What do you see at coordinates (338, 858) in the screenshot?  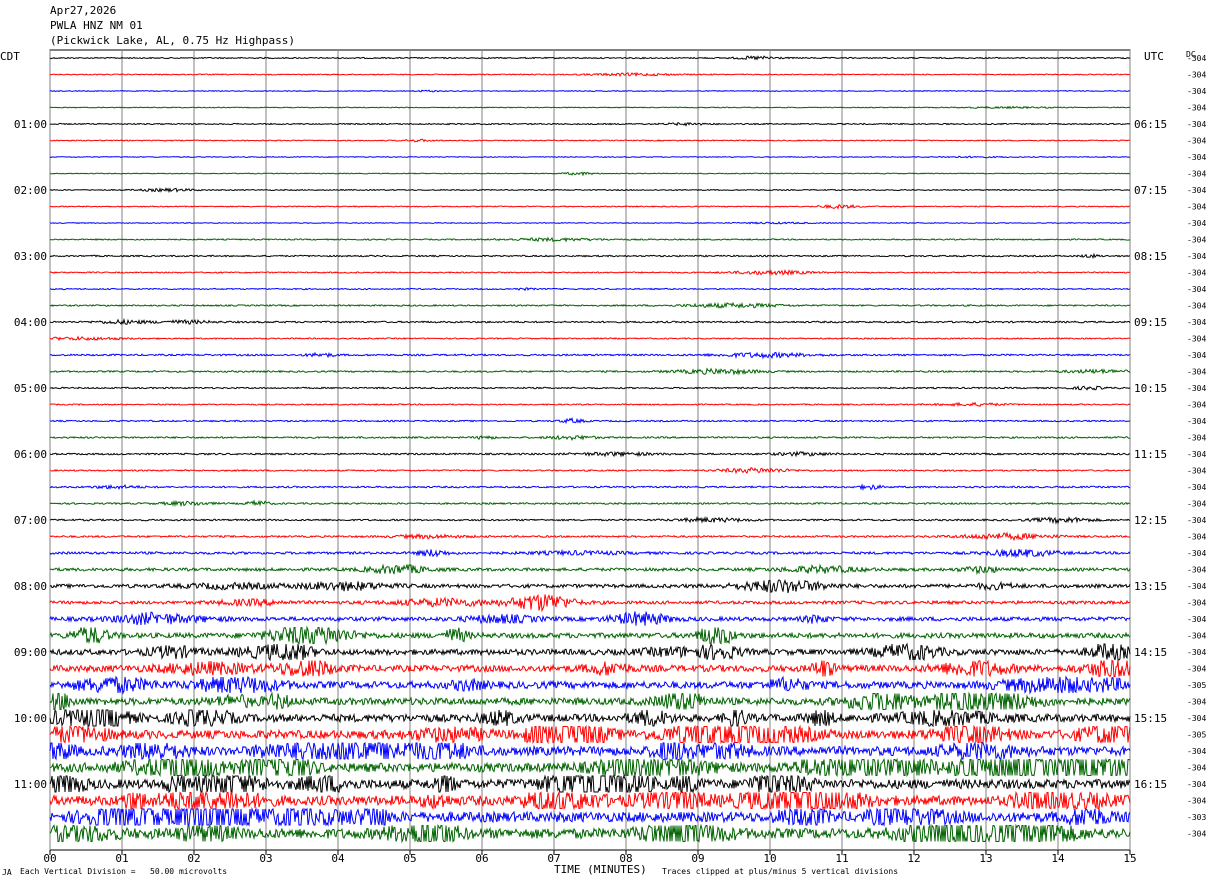 I see `x-tick-label: 04` at bounding box center [338, 858].